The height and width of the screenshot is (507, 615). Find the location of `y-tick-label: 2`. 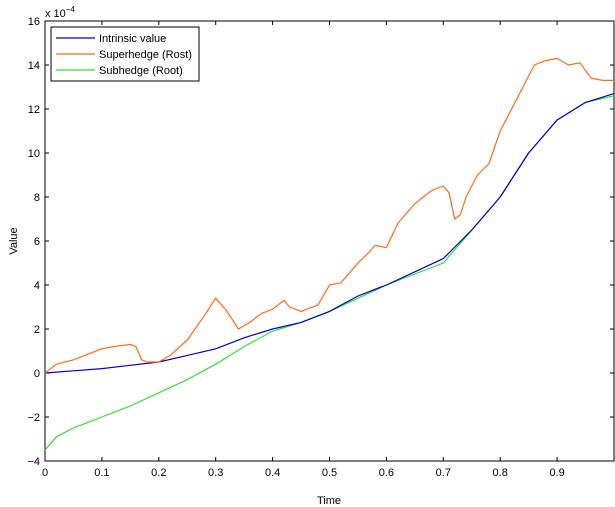

y-tick-label: 2 is located at coordinates (37, 330).